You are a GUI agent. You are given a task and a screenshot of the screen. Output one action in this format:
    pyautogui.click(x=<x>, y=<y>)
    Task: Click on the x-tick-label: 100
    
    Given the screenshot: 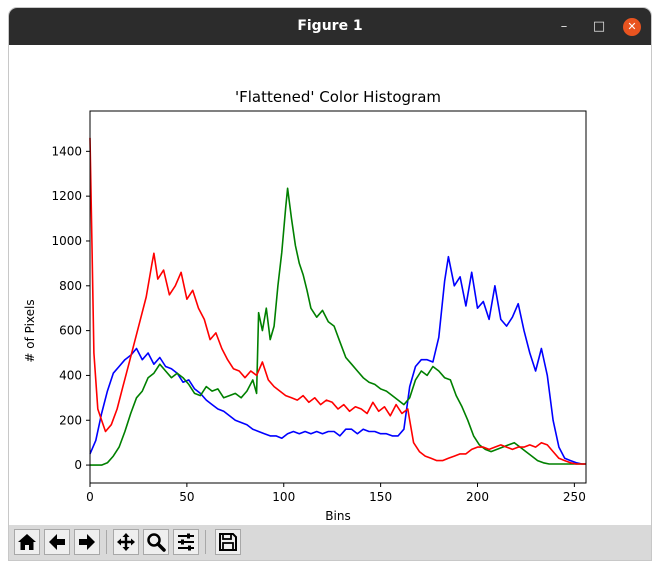 What is the action you would take?
    pyautogui.click(x=283, y=497)
    